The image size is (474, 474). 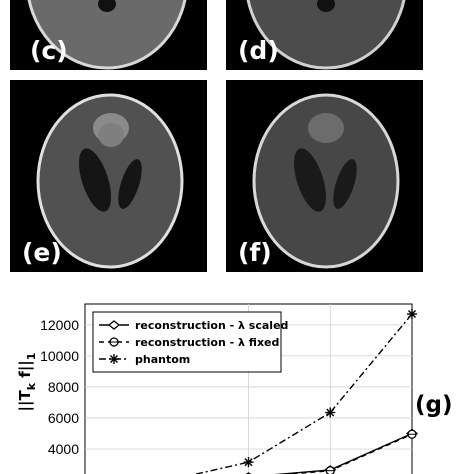 What do you see at coordinates (63, 473) in the screenshot?
I see `y-tick-label: 2000` at bounding box center [63, 473].